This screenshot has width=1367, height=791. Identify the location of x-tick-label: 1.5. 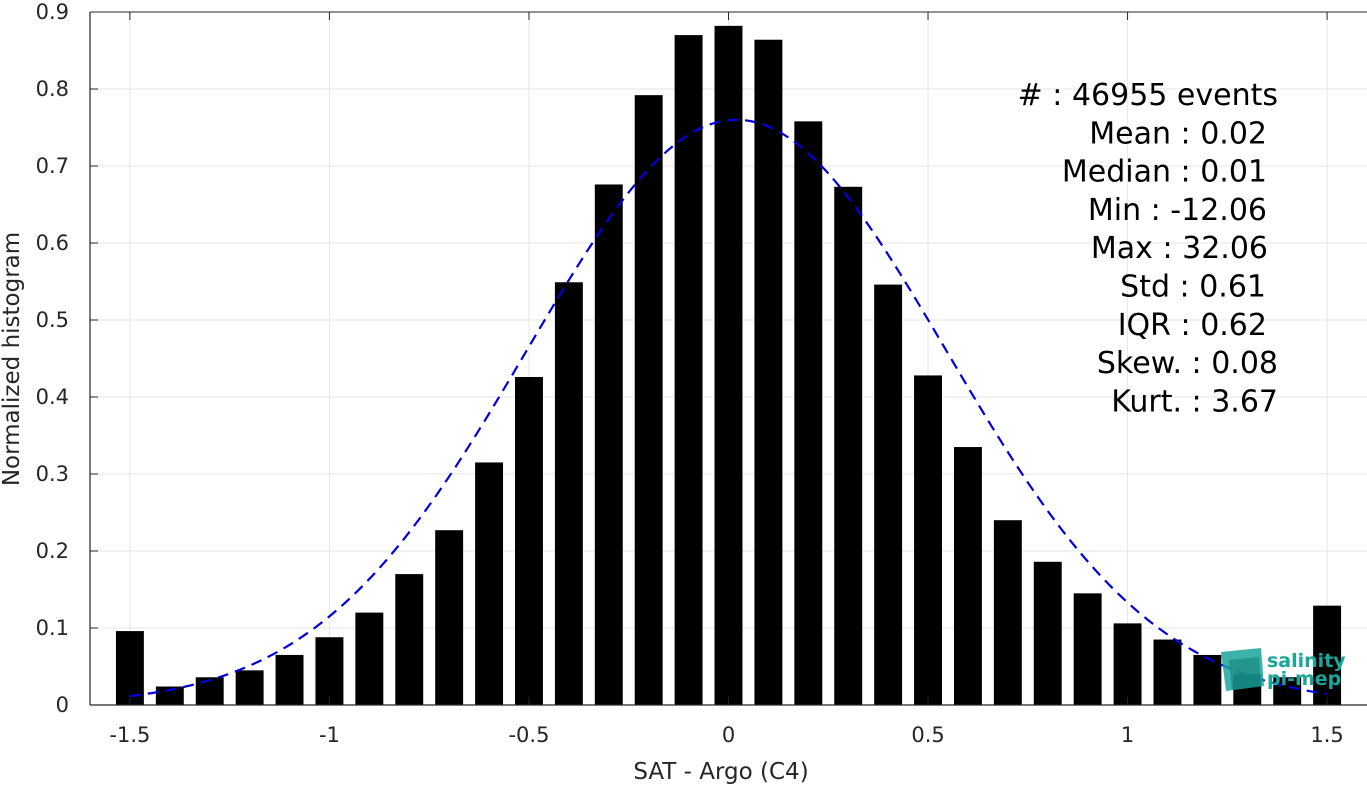
(1326, 735).